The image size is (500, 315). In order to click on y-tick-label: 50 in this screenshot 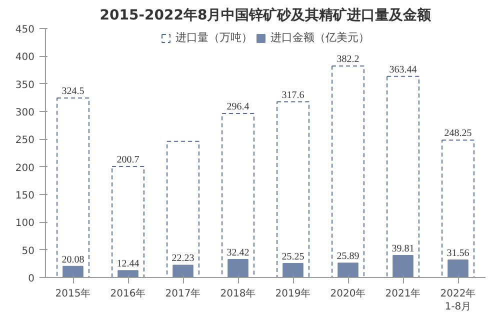, I will do `click(28, 251)`.